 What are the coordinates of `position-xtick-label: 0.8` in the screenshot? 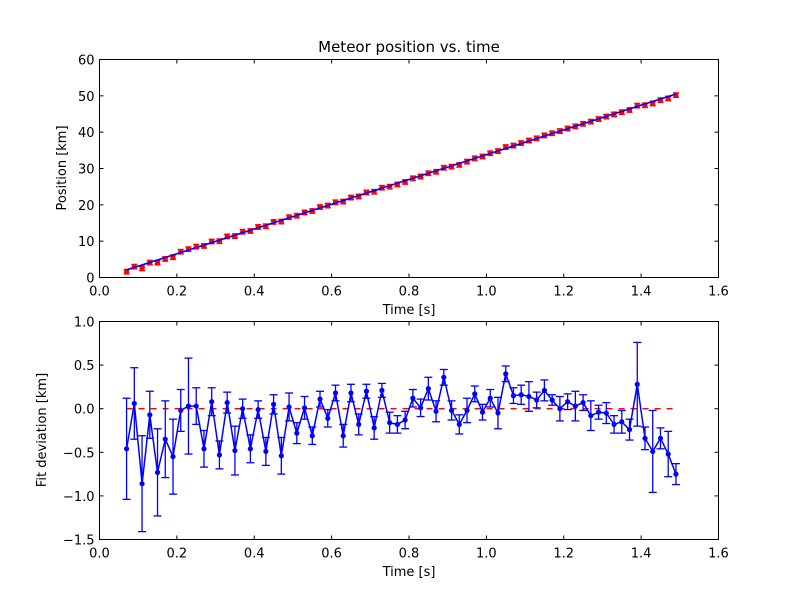 It's located at (409, 292).